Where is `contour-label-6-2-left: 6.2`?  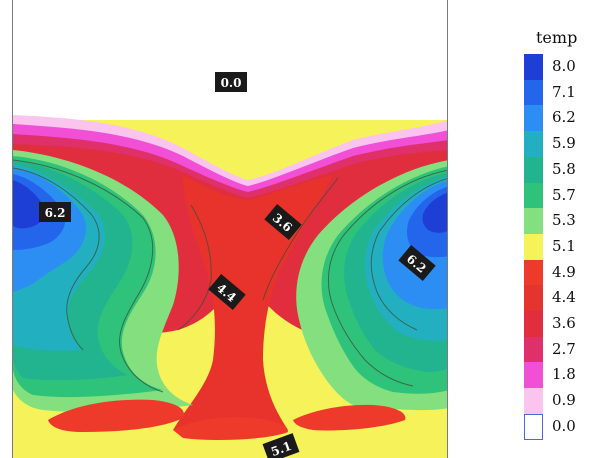
contour-label-6-2-left: 6.2 is located at coordinates (55, 212).